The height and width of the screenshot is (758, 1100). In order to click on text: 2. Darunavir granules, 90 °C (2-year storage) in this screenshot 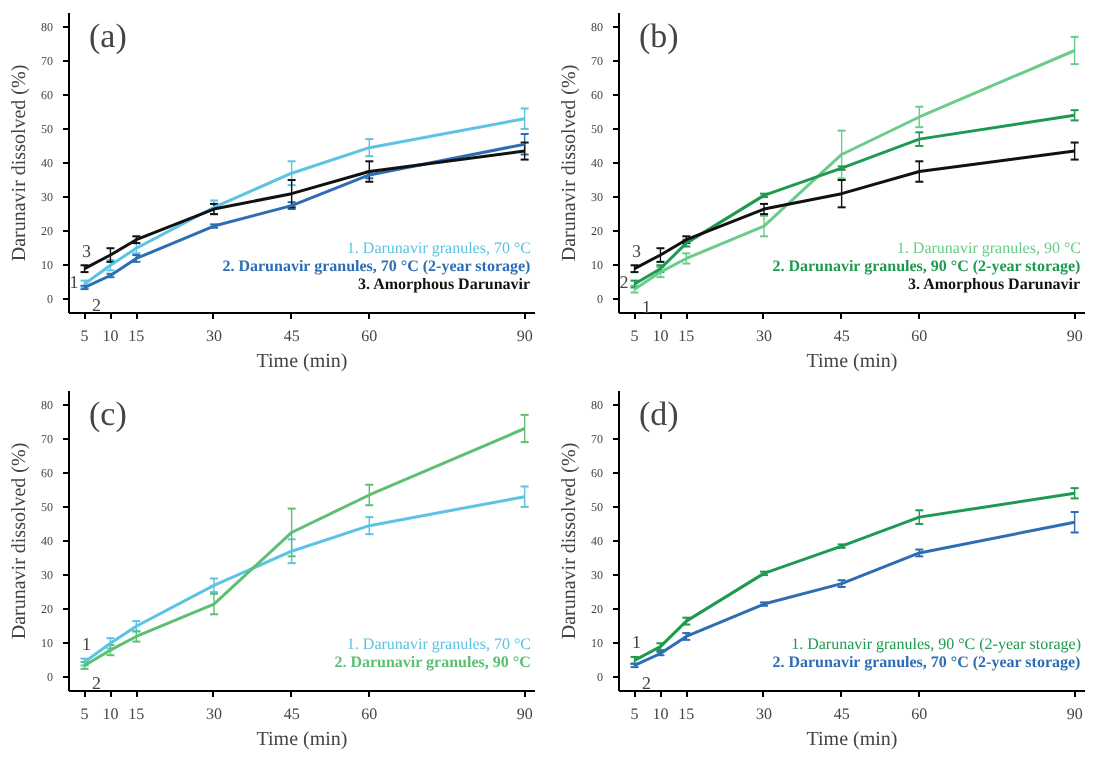, I will do `click(927, 266)`.